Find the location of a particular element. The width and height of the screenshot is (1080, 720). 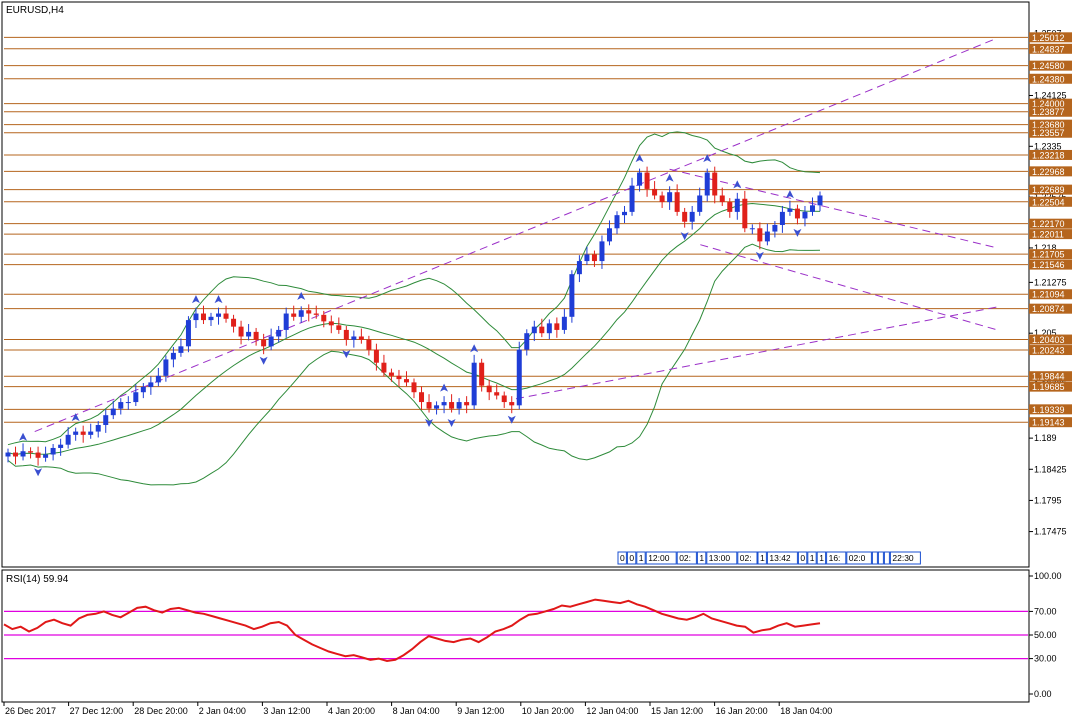

price-level-tag-label: 1.22504 is located at coordinates (1048, 202).